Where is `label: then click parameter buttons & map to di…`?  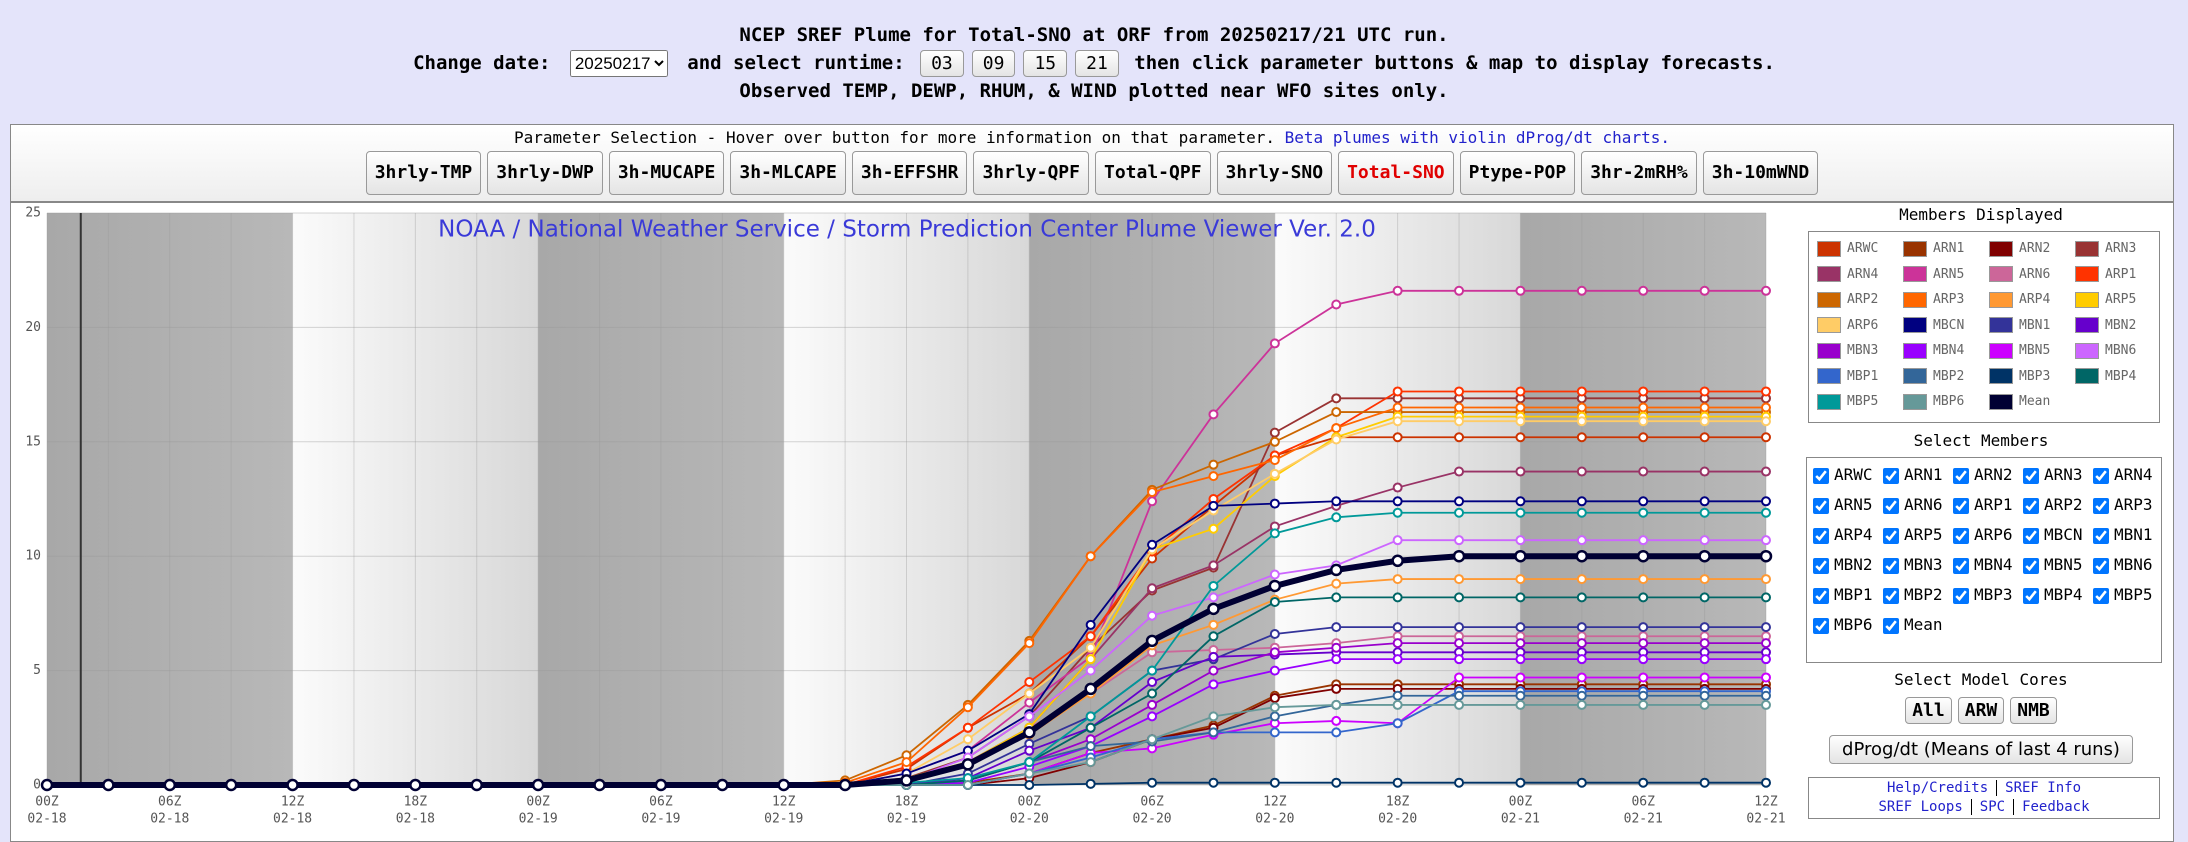 label: then click parameter buttons & map to di… is located at coordinates (1454, 63).